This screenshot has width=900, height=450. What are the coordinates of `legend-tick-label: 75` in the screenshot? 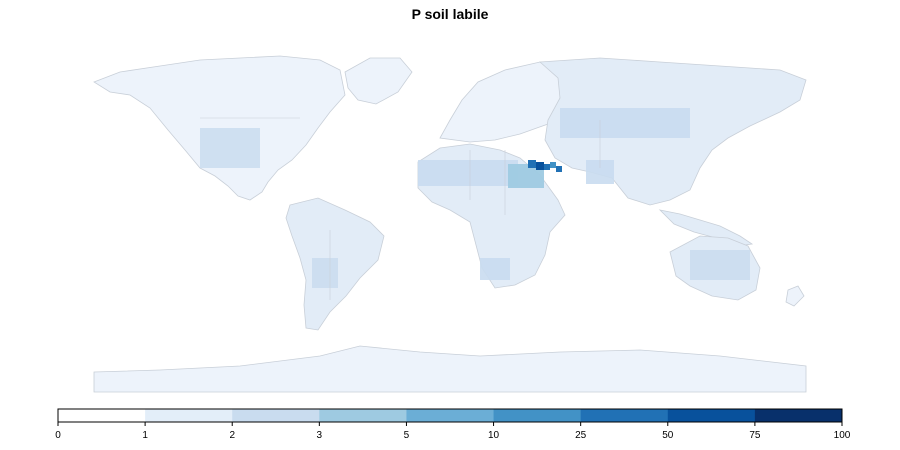 It's located at (755, 435).